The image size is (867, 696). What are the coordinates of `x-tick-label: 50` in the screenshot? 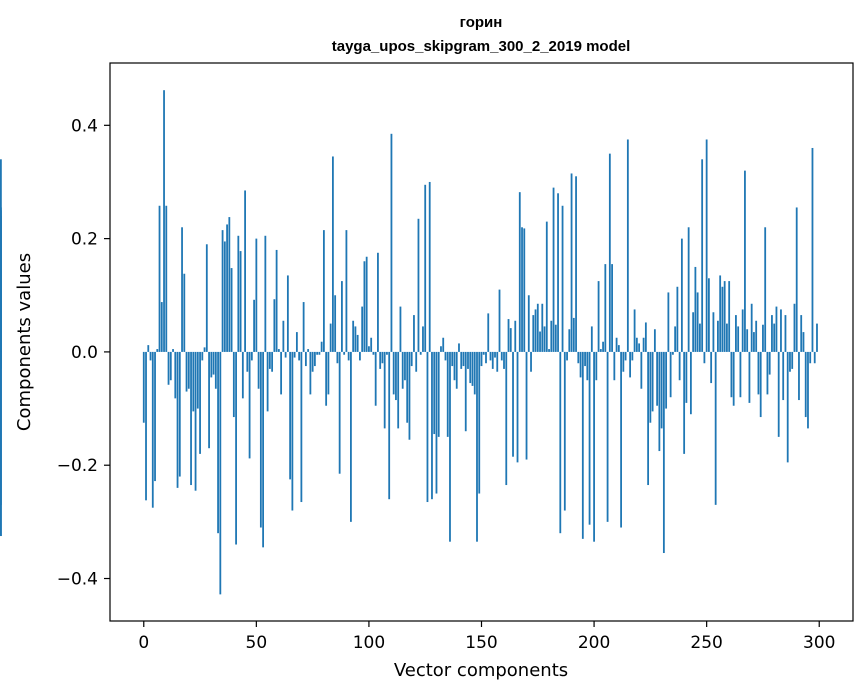 It's located at (257, 643).